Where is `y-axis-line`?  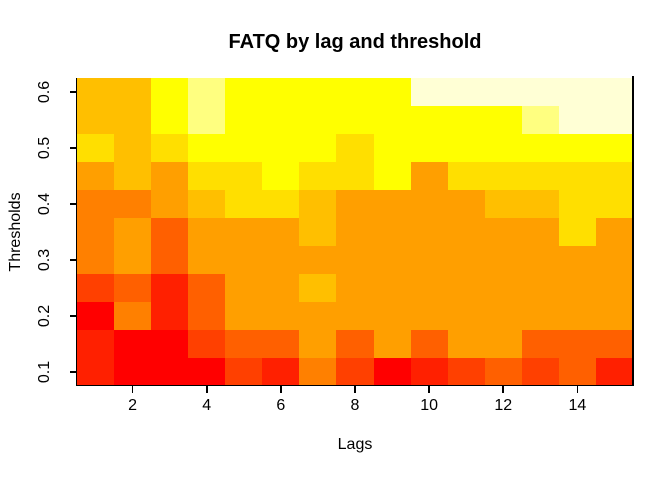
y-axis-line is located at coordinates (76, 232).